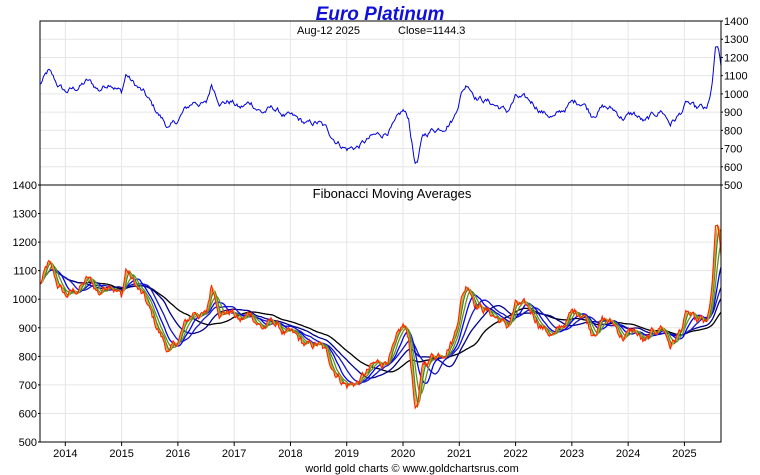 This screenshot has width=760, height=475. What do you see at coordinates (28, 414) in the screenshot?
I see `ma-y-tick-600: 600` at bounding box center [28, 414].